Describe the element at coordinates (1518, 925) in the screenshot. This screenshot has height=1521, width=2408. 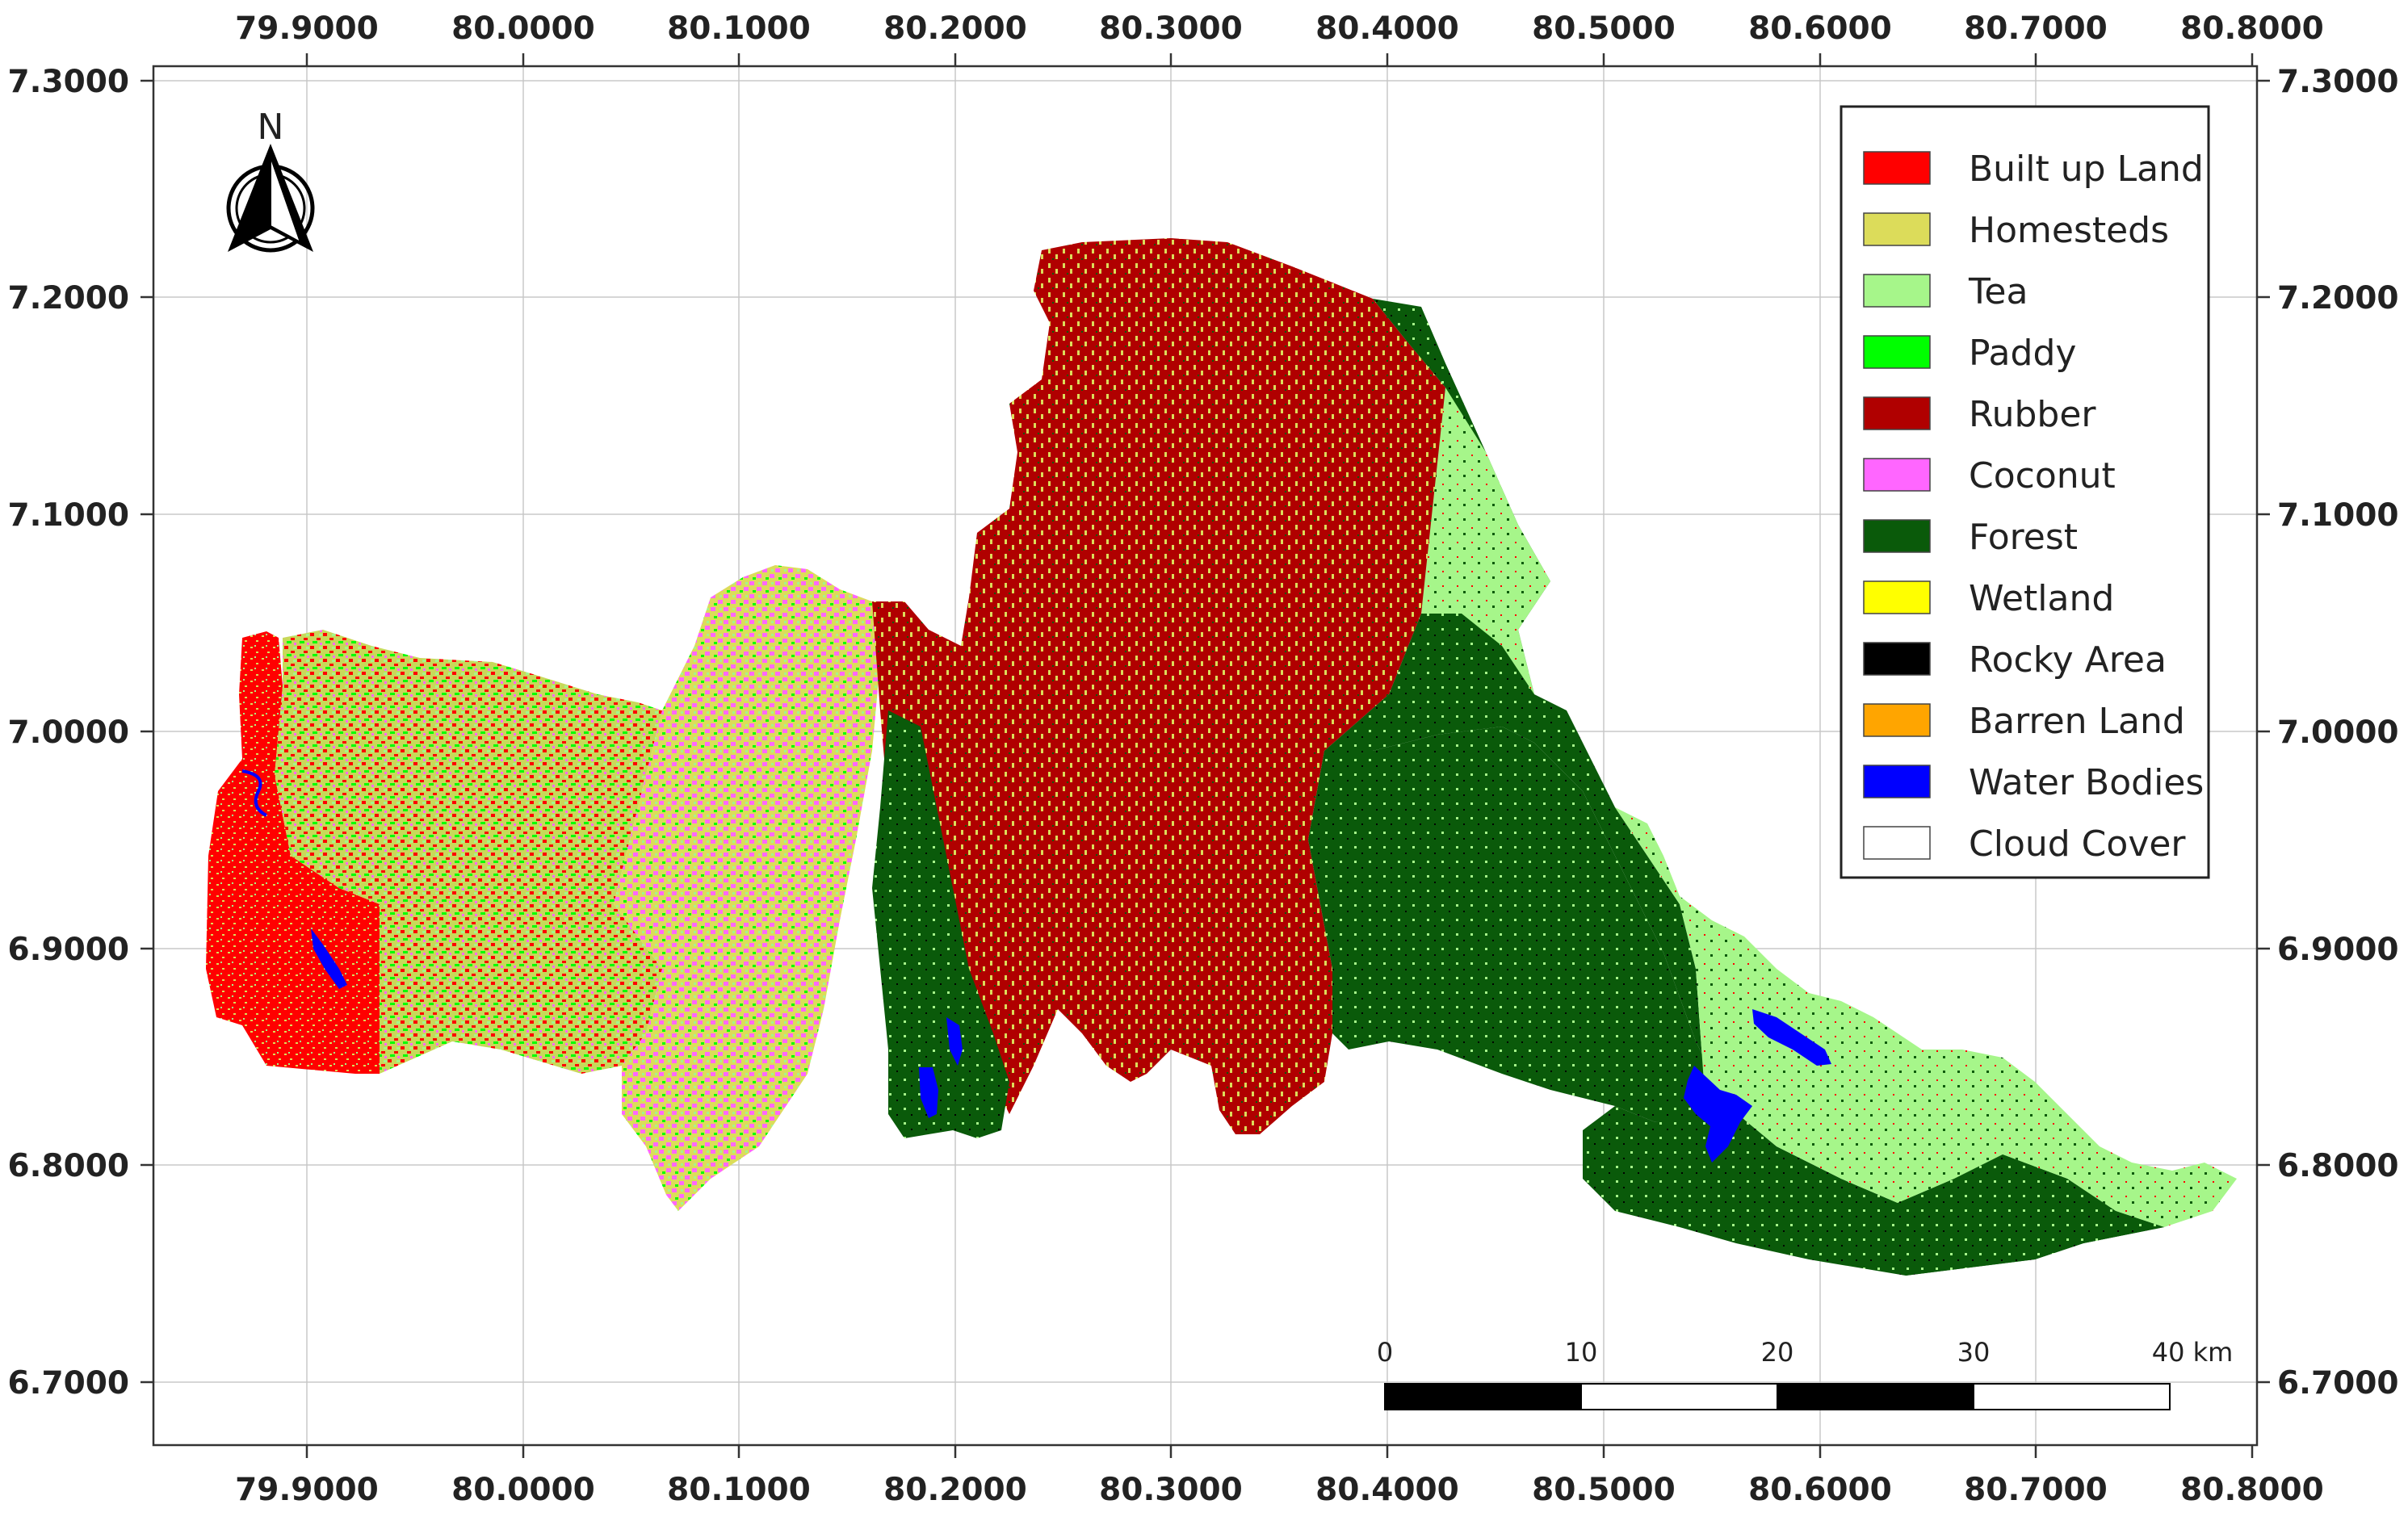
I see `zone-forest-middle` at that location.